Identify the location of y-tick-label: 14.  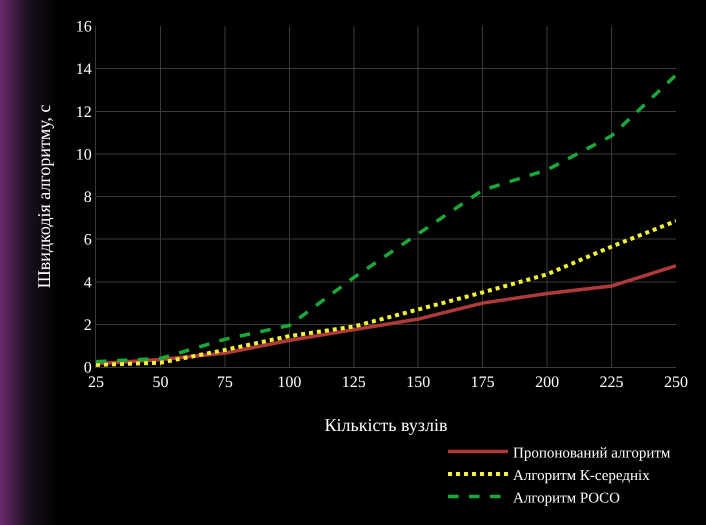
(84, 69).